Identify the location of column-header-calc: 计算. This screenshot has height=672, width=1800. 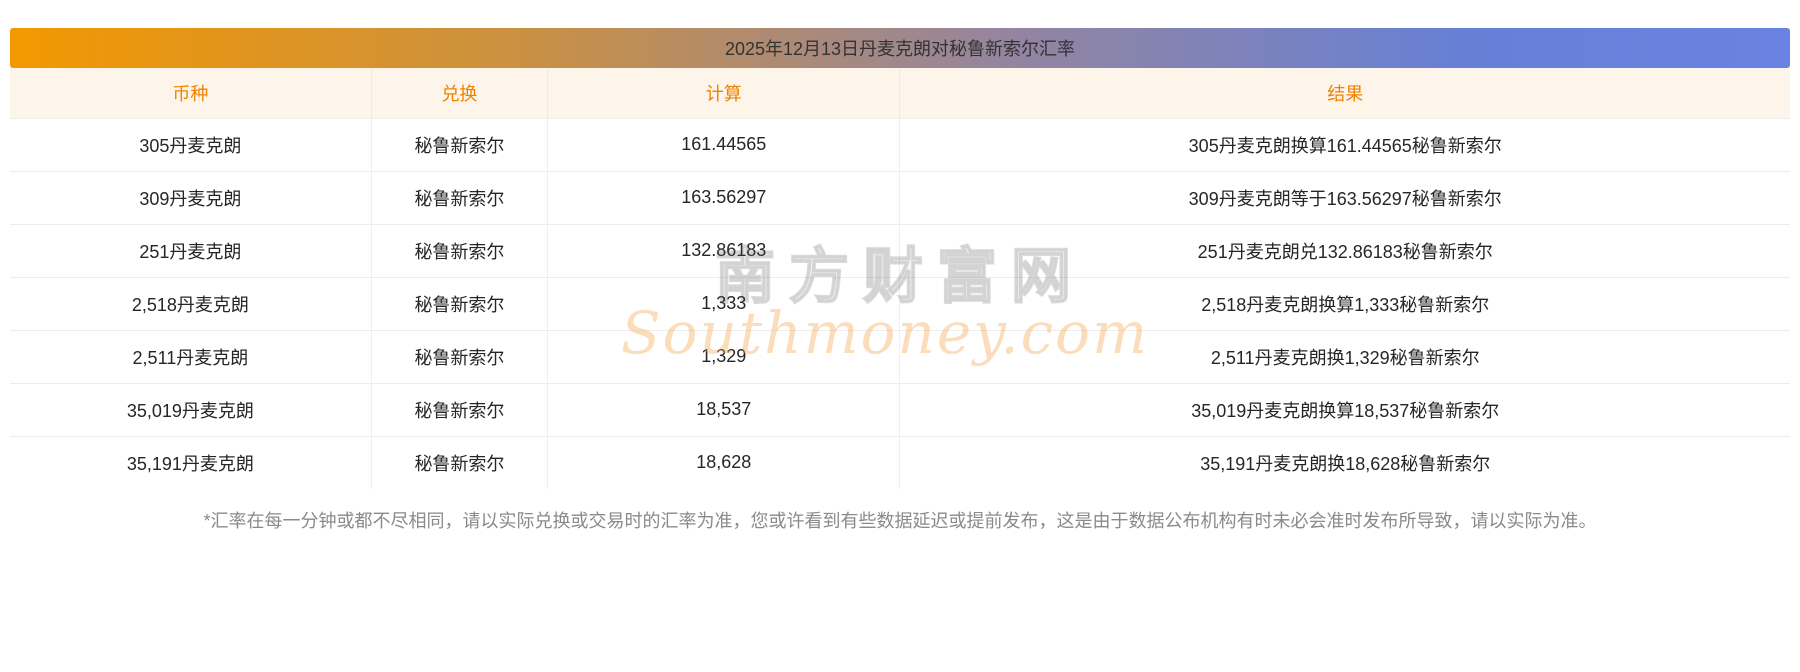
(724, 93).